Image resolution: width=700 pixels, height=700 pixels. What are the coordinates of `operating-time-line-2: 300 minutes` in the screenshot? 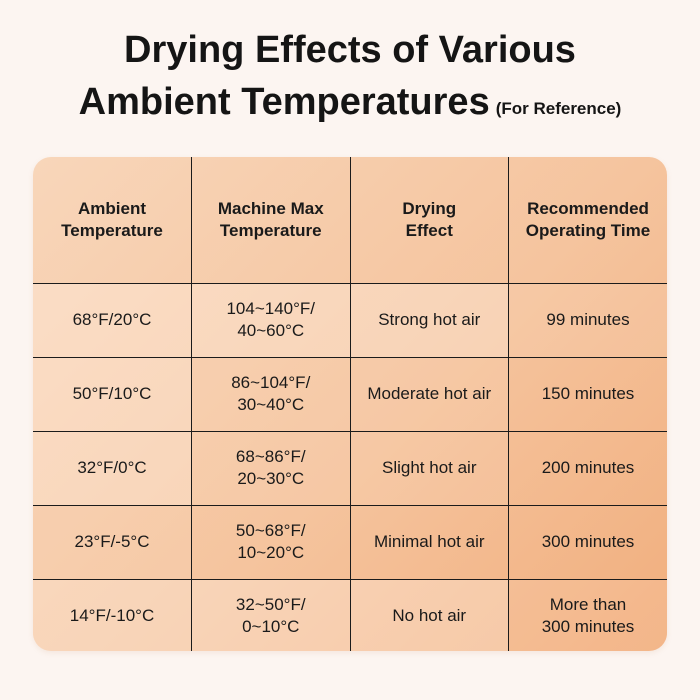 It's located at (588, 627).